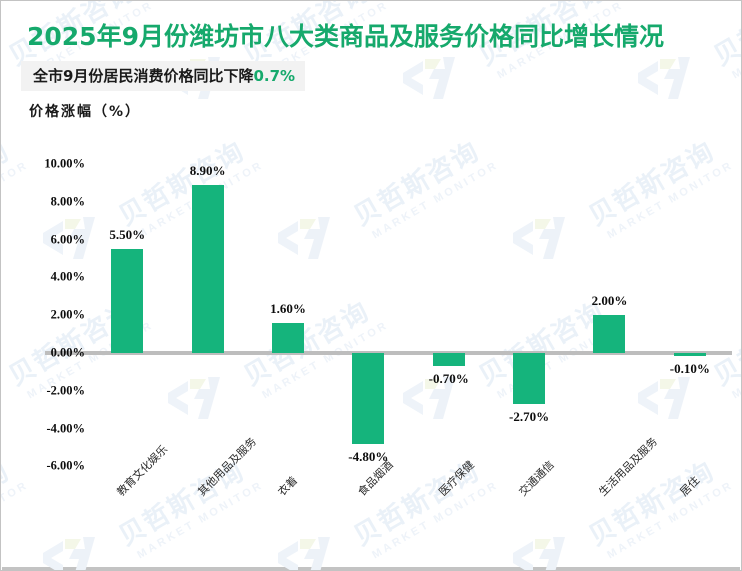 The image size is (742, 571). What do you see at coordinates (85, 112) in the screenshot?
I see `y-axis-unit-label: 价格涨幅（%）` at bounding box center [85, 112].